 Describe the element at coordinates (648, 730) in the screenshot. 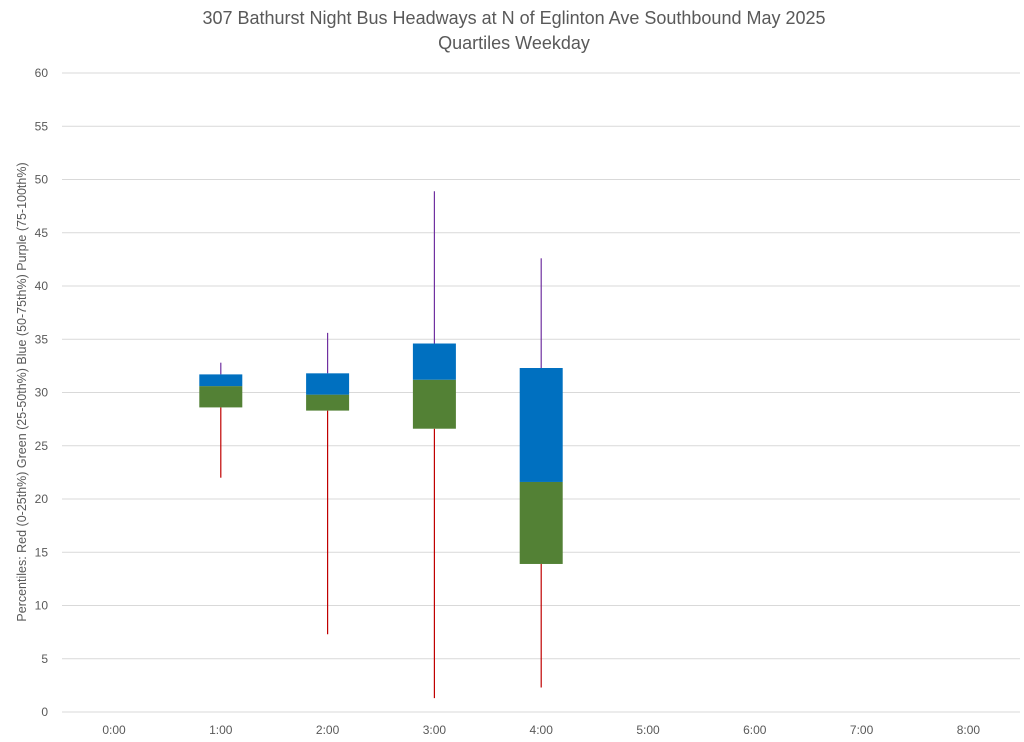

I see `x-tick-label: 5:00` at that location.